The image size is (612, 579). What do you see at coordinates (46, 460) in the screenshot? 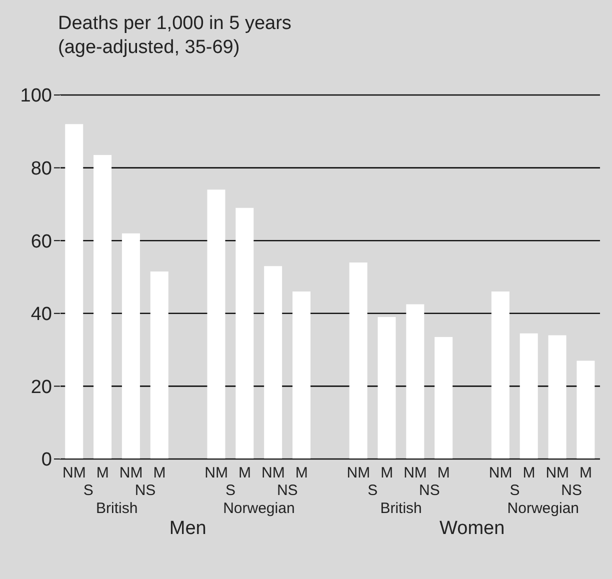
I see `y-tick-label: 0` at bounding box center [46, 460].